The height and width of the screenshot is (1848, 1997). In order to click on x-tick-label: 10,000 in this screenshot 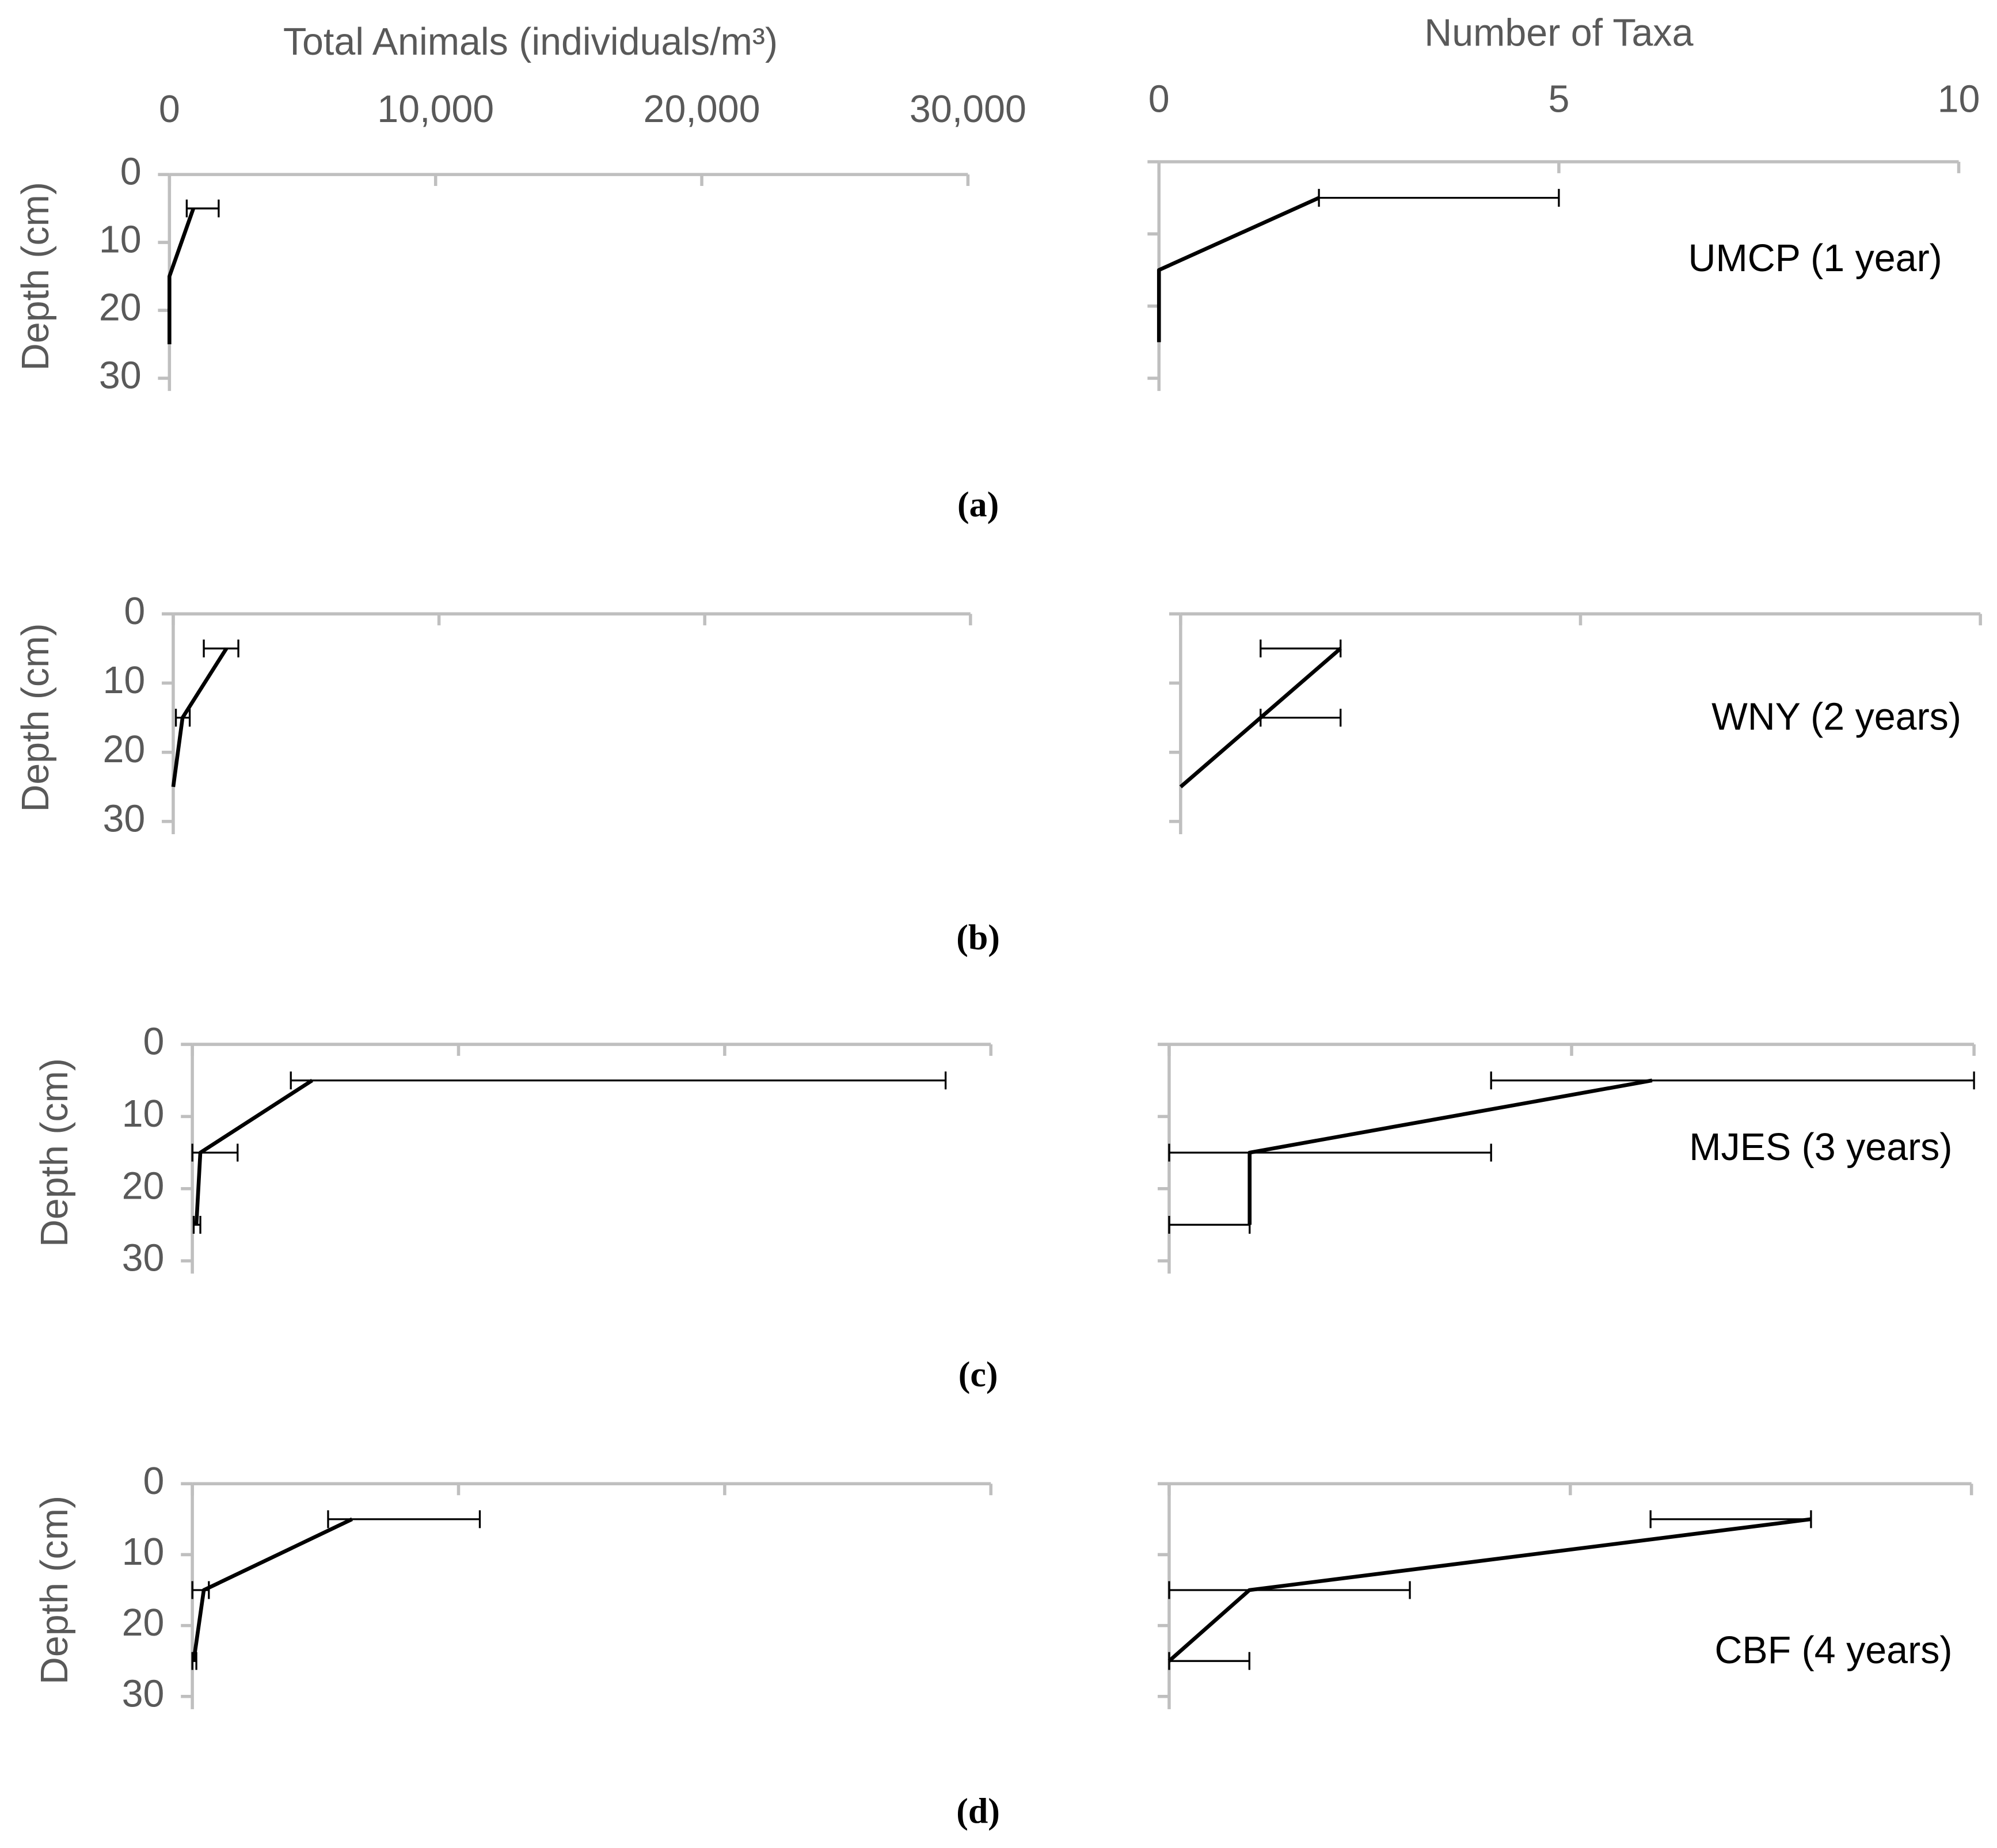, I will do `click(435, 110)`.